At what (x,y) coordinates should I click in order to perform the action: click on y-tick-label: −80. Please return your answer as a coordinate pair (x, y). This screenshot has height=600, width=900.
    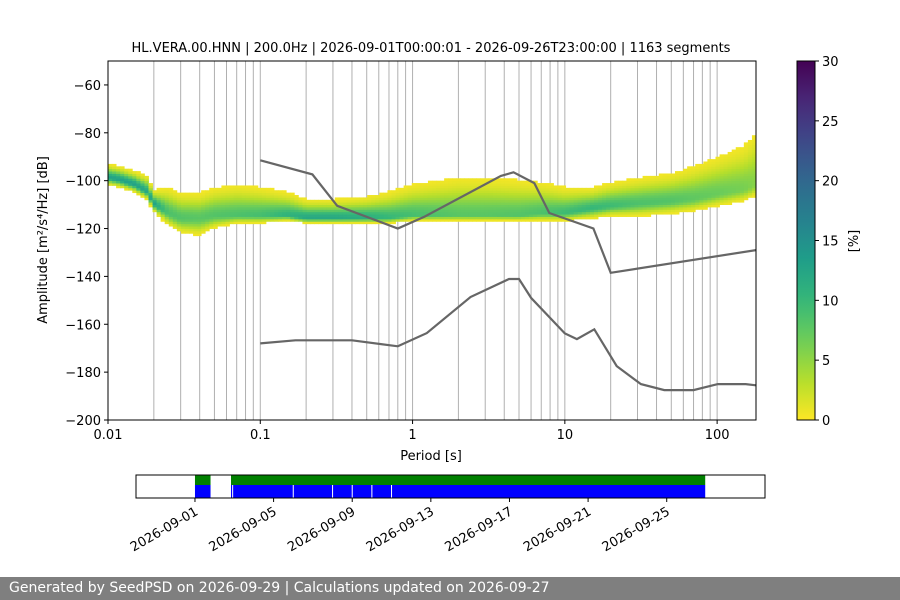
    Looking at the image, I should click on (87, 134).